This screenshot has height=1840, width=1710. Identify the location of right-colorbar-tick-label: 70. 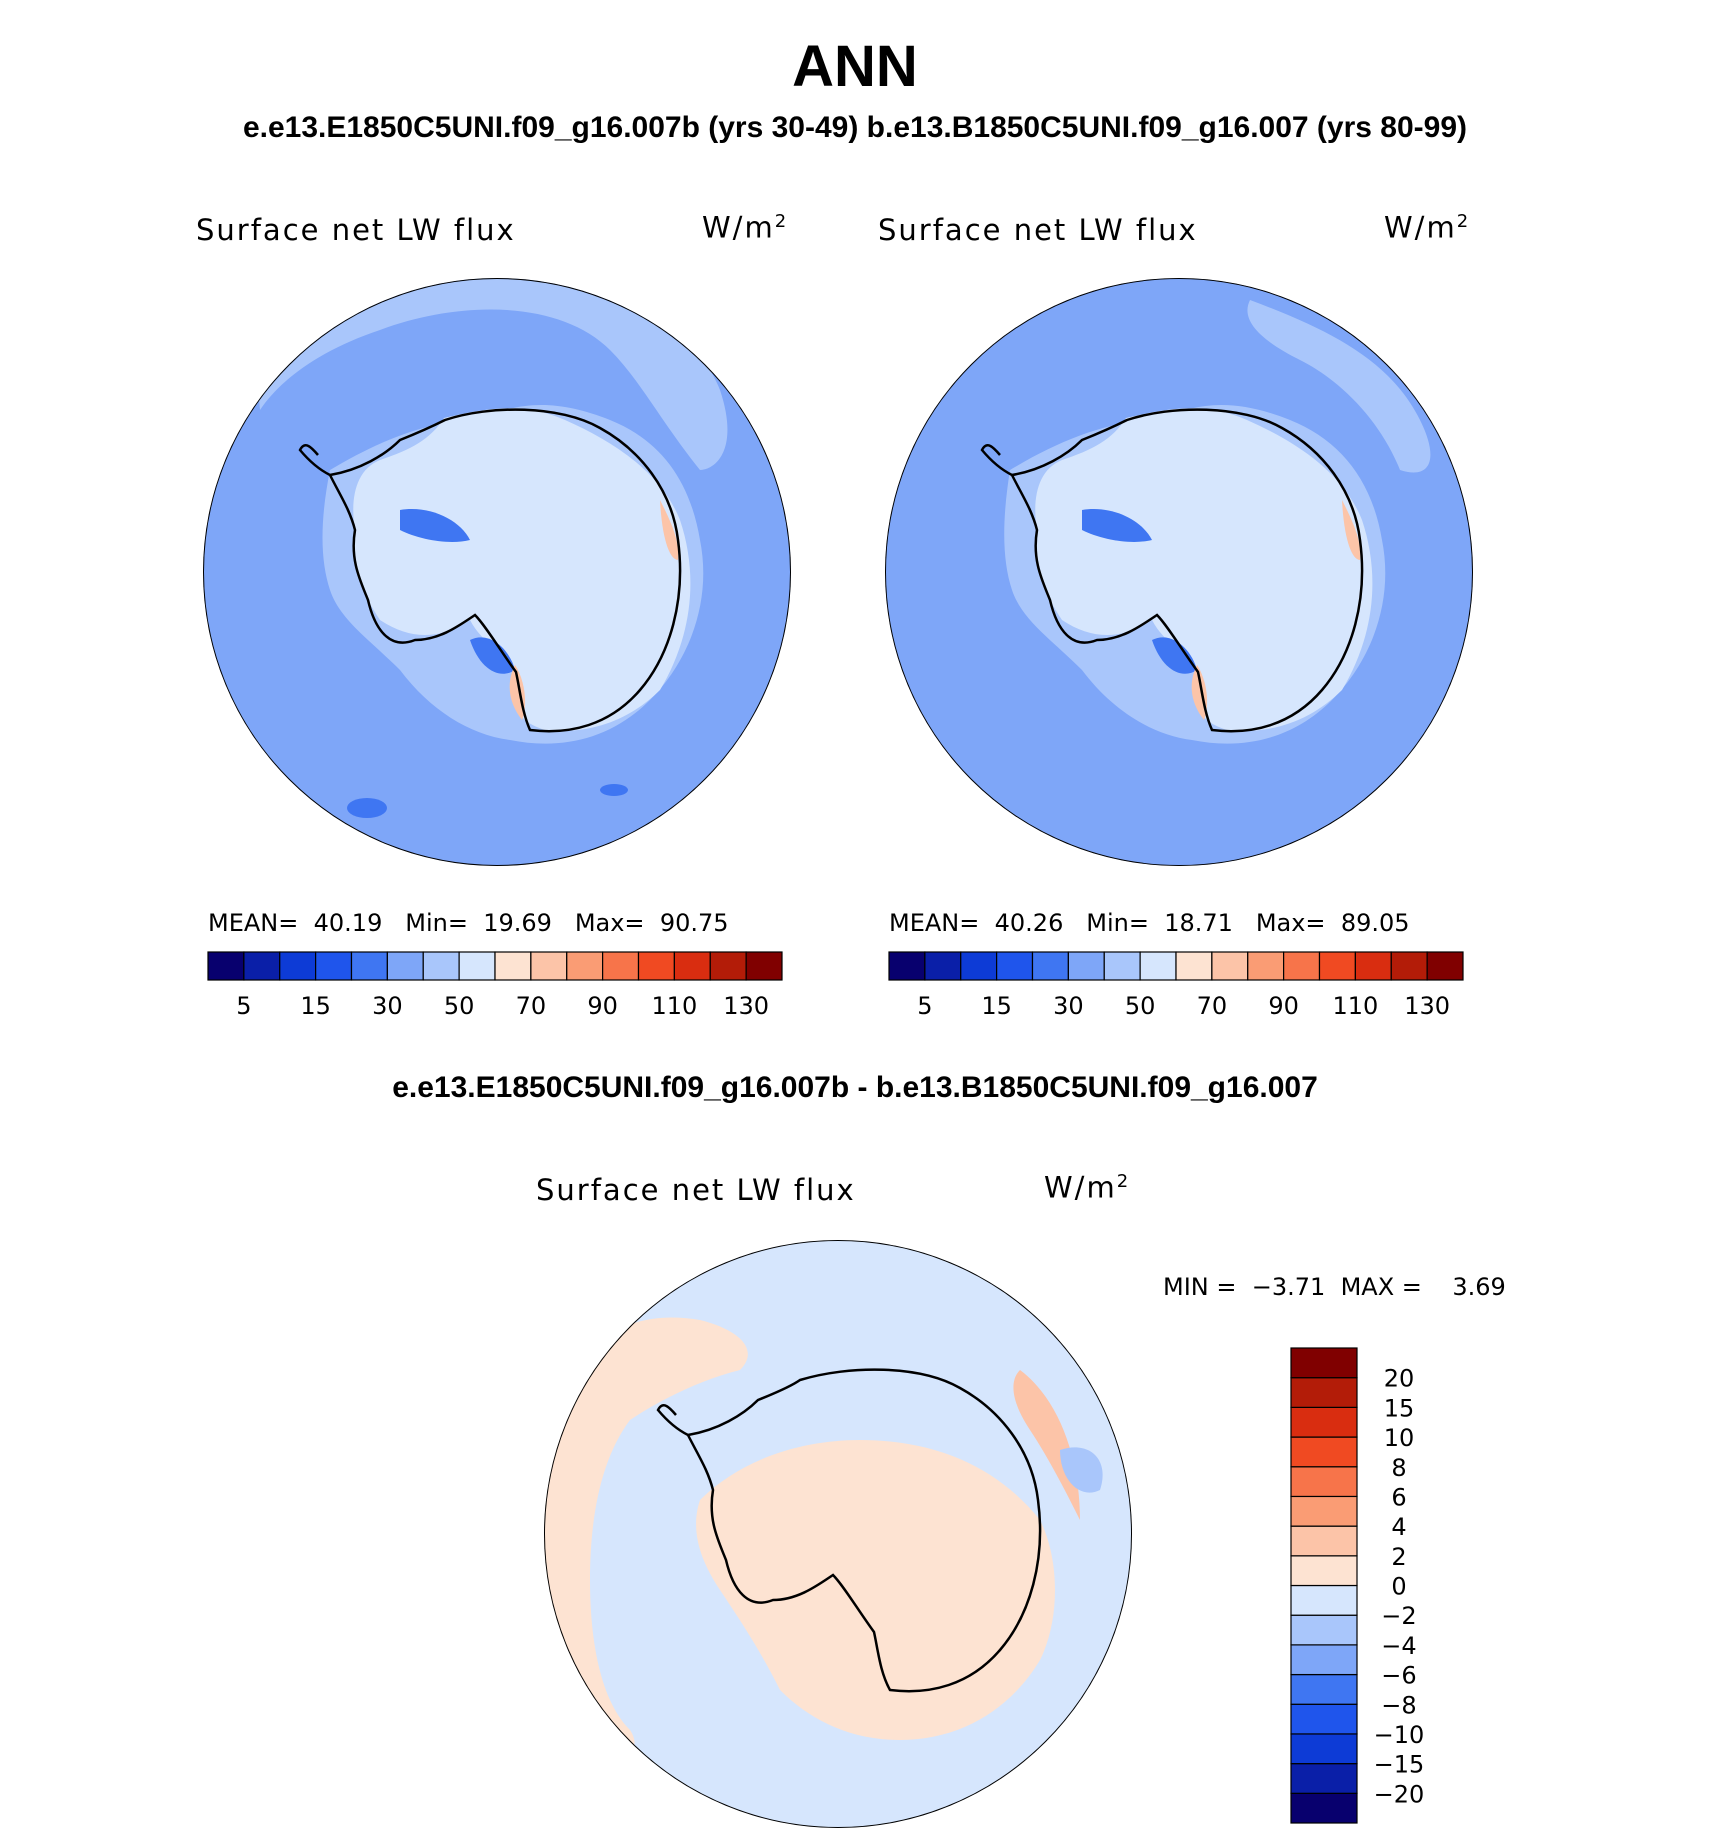
(1212, 1006).